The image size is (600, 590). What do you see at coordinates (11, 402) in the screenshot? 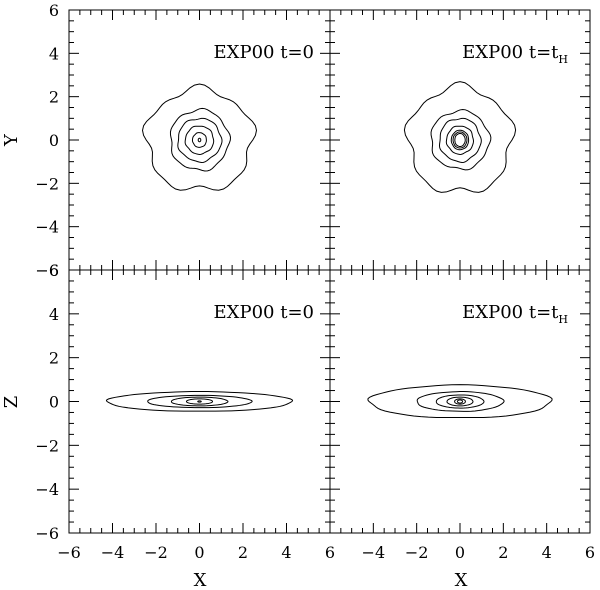
I see `z-axis-label: Z` at bounding box center [11, 402].